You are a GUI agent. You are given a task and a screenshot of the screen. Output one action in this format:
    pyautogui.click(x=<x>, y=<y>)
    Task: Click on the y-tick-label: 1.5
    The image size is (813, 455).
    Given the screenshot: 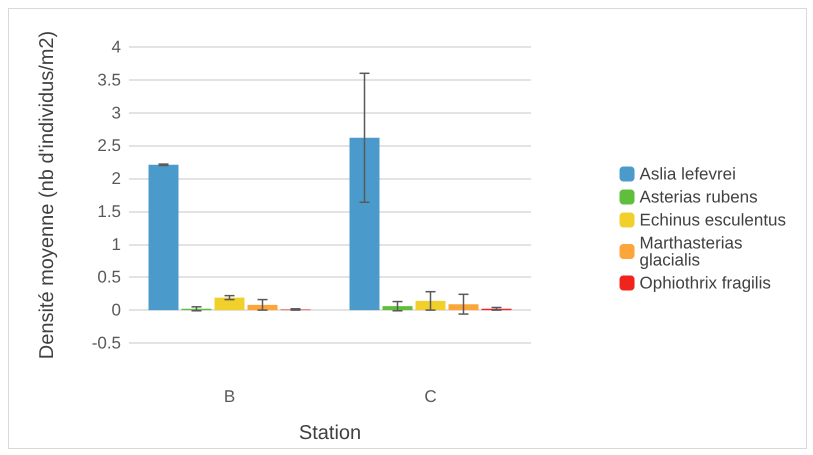 What is the action you would take?
    pyautogui.click(x=109, y=211)
    